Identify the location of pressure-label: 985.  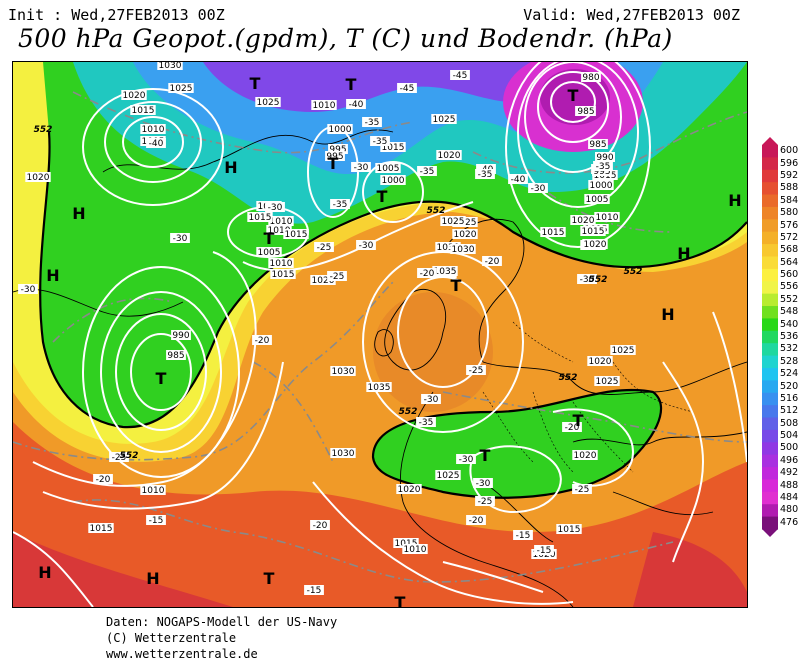
(597, 145).